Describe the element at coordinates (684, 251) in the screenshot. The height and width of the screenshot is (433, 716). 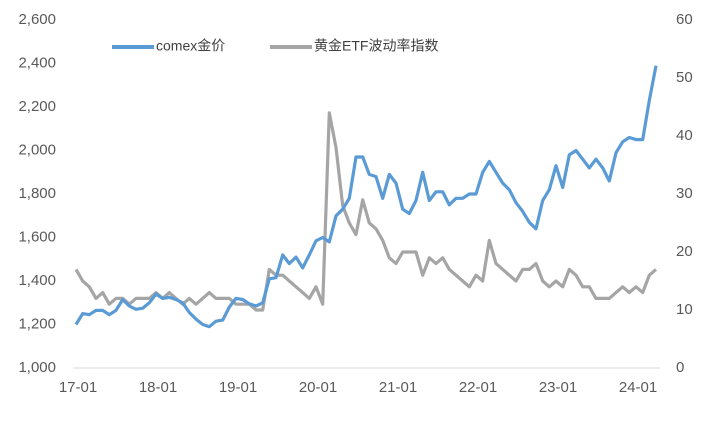
I see `y2-tick-label: 20` at that location.